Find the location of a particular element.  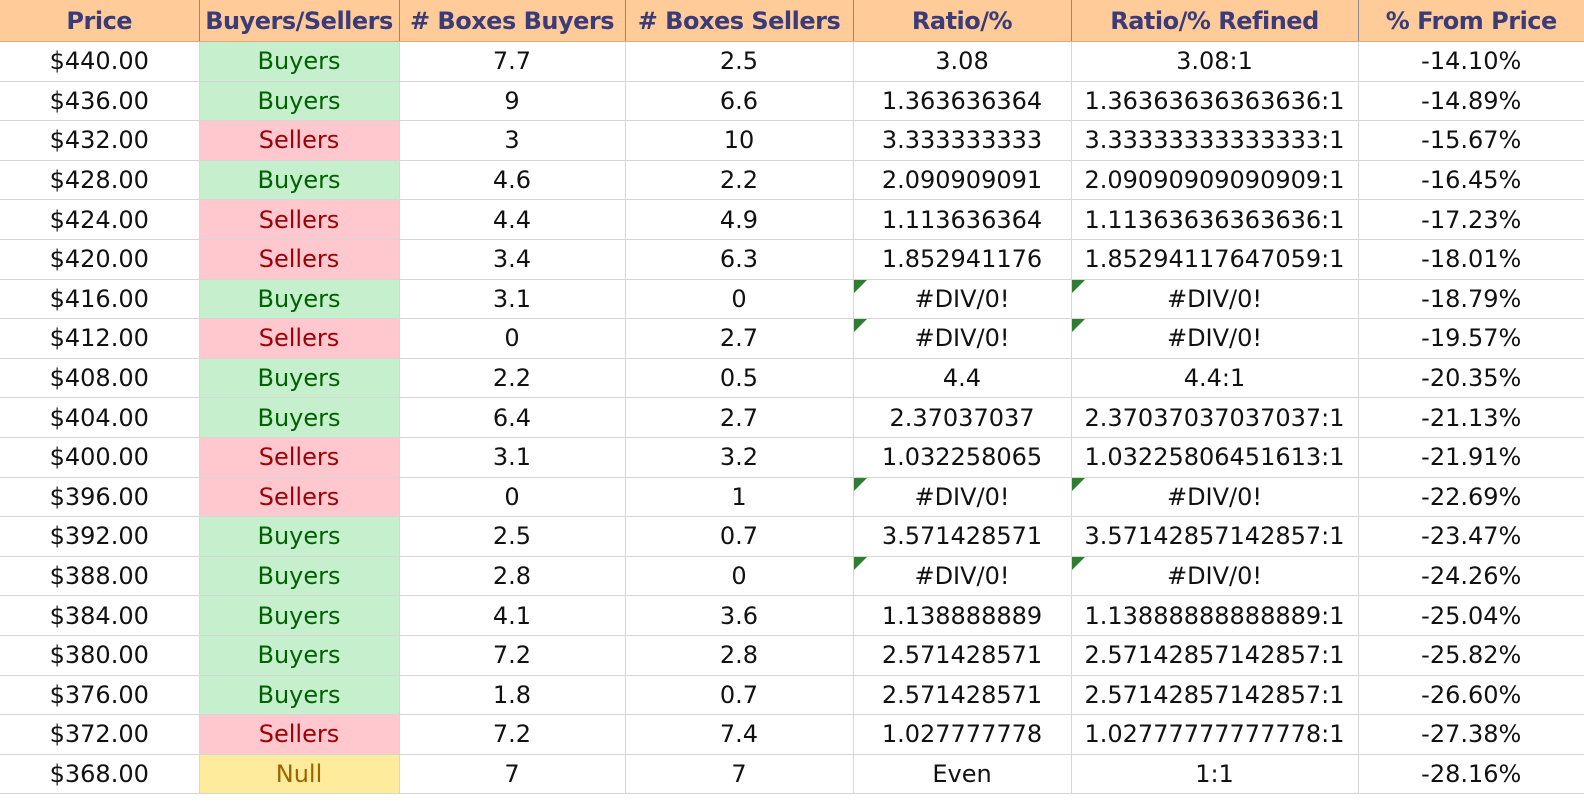

pct-from-price-cell: -21.91% is located at coordinates (1471, 457).